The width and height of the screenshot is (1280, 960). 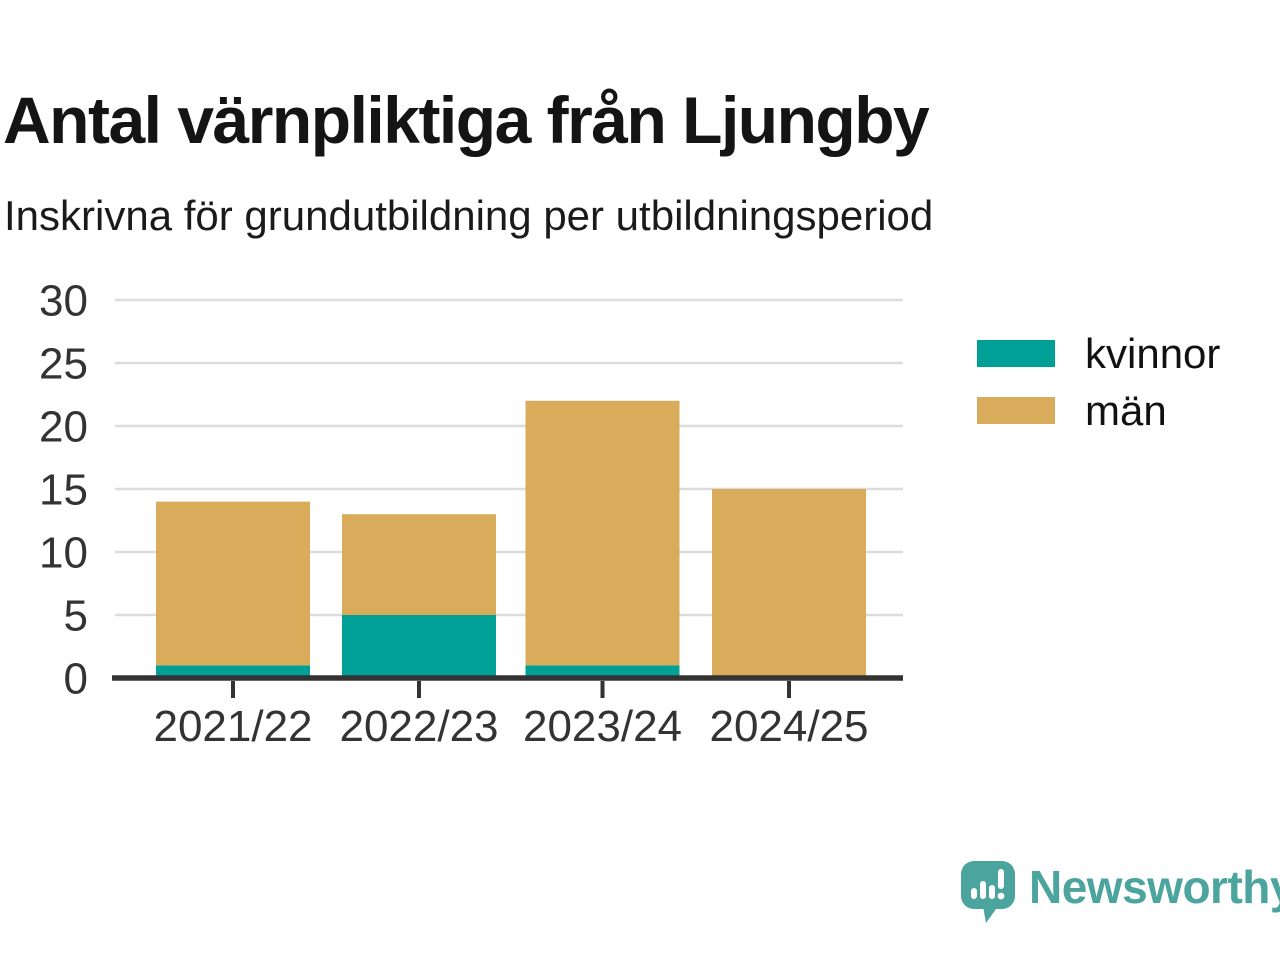 I want to click on y-tick-label-10: 10, so click(x=63, y=552).